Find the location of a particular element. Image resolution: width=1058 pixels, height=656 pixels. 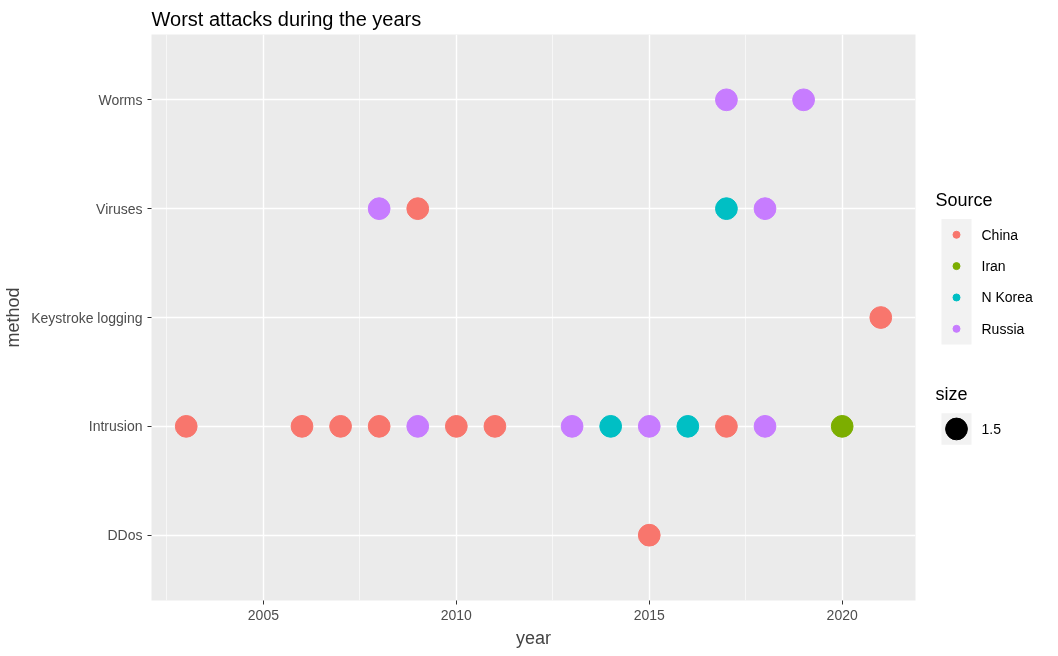

y-tick-label: DDos is located at coordinates (125, 535).